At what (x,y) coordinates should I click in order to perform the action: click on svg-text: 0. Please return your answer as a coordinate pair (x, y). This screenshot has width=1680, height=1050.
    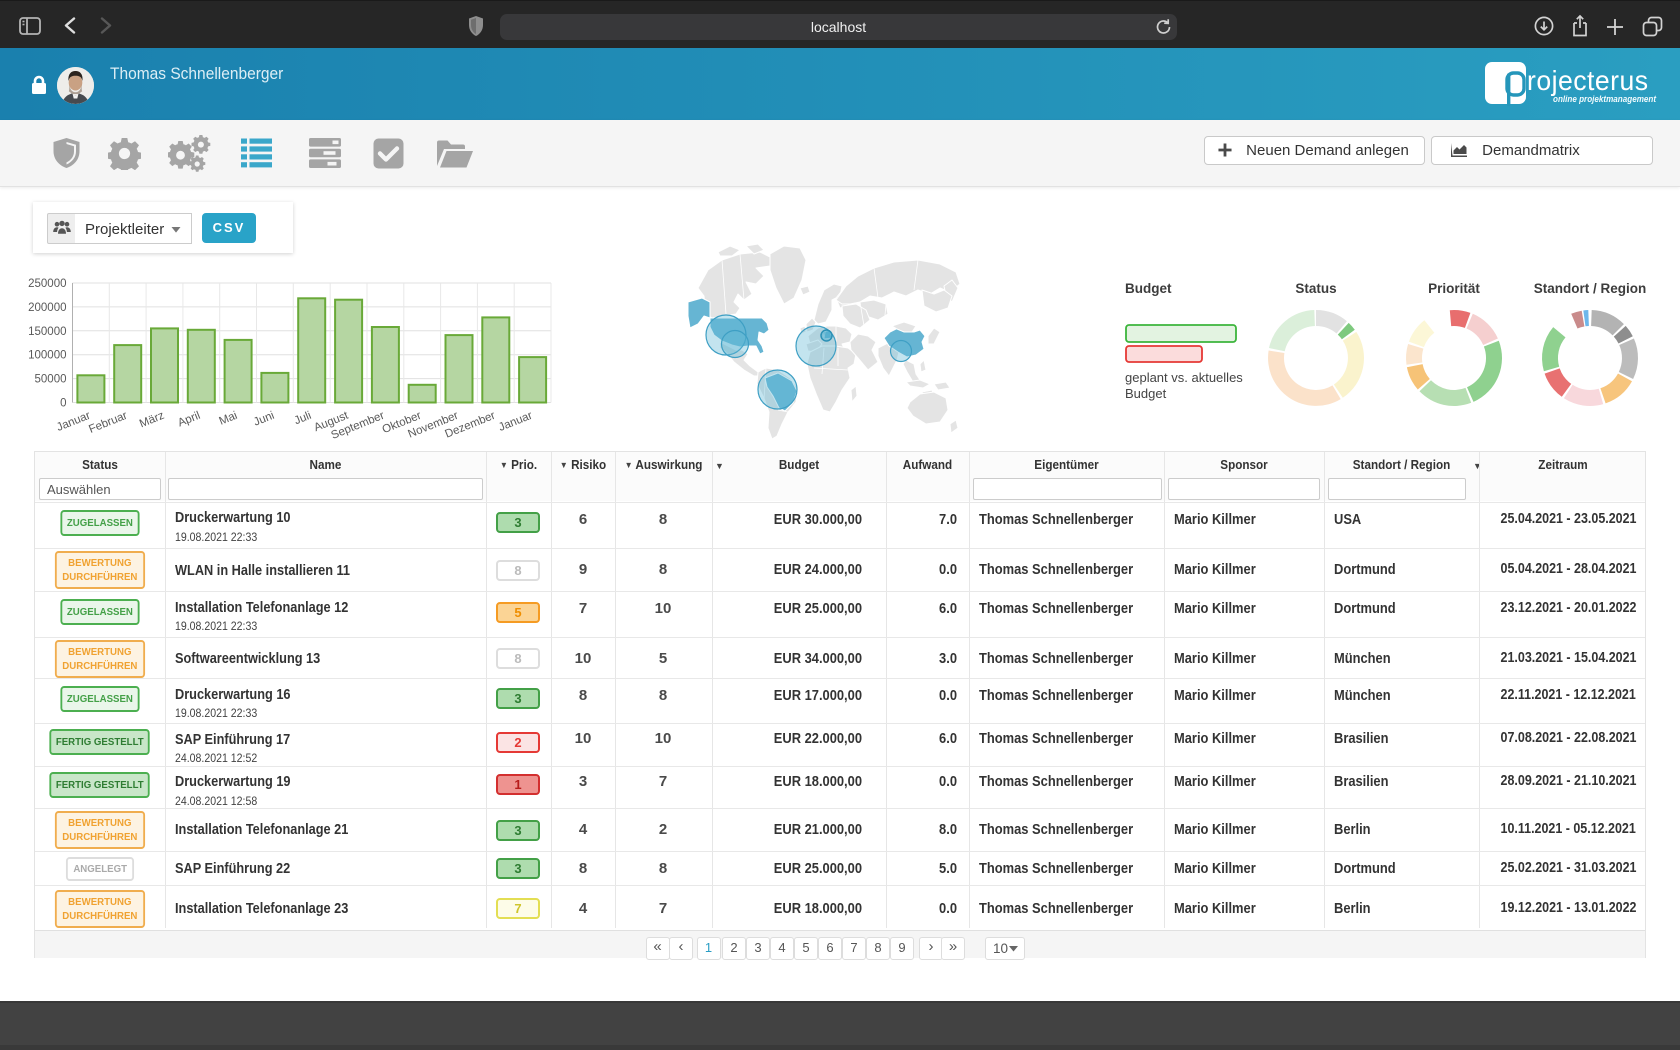
    Looking at the image, I should click on (63, 404).